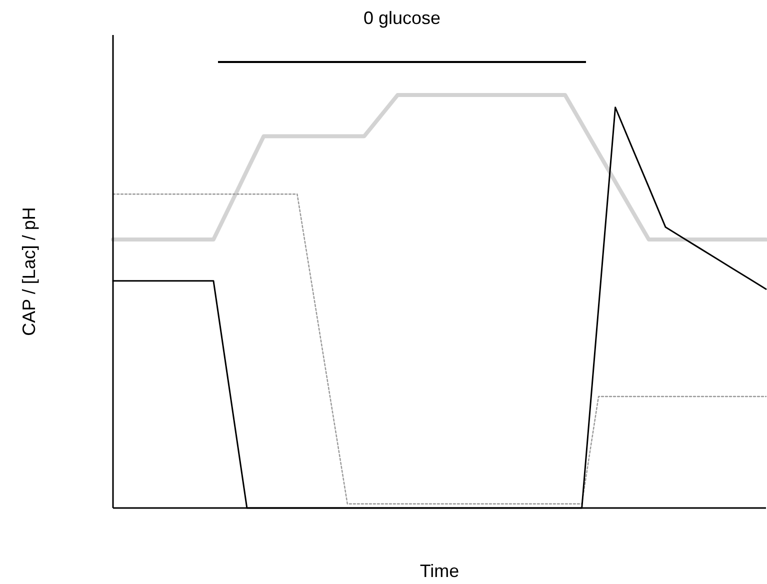 This screenshot has width=767, height=584. Describe the element at coordinates (29, 271) in the screenshot. I see `y-axis-title: CAP / [Lac] / pH` at that location.